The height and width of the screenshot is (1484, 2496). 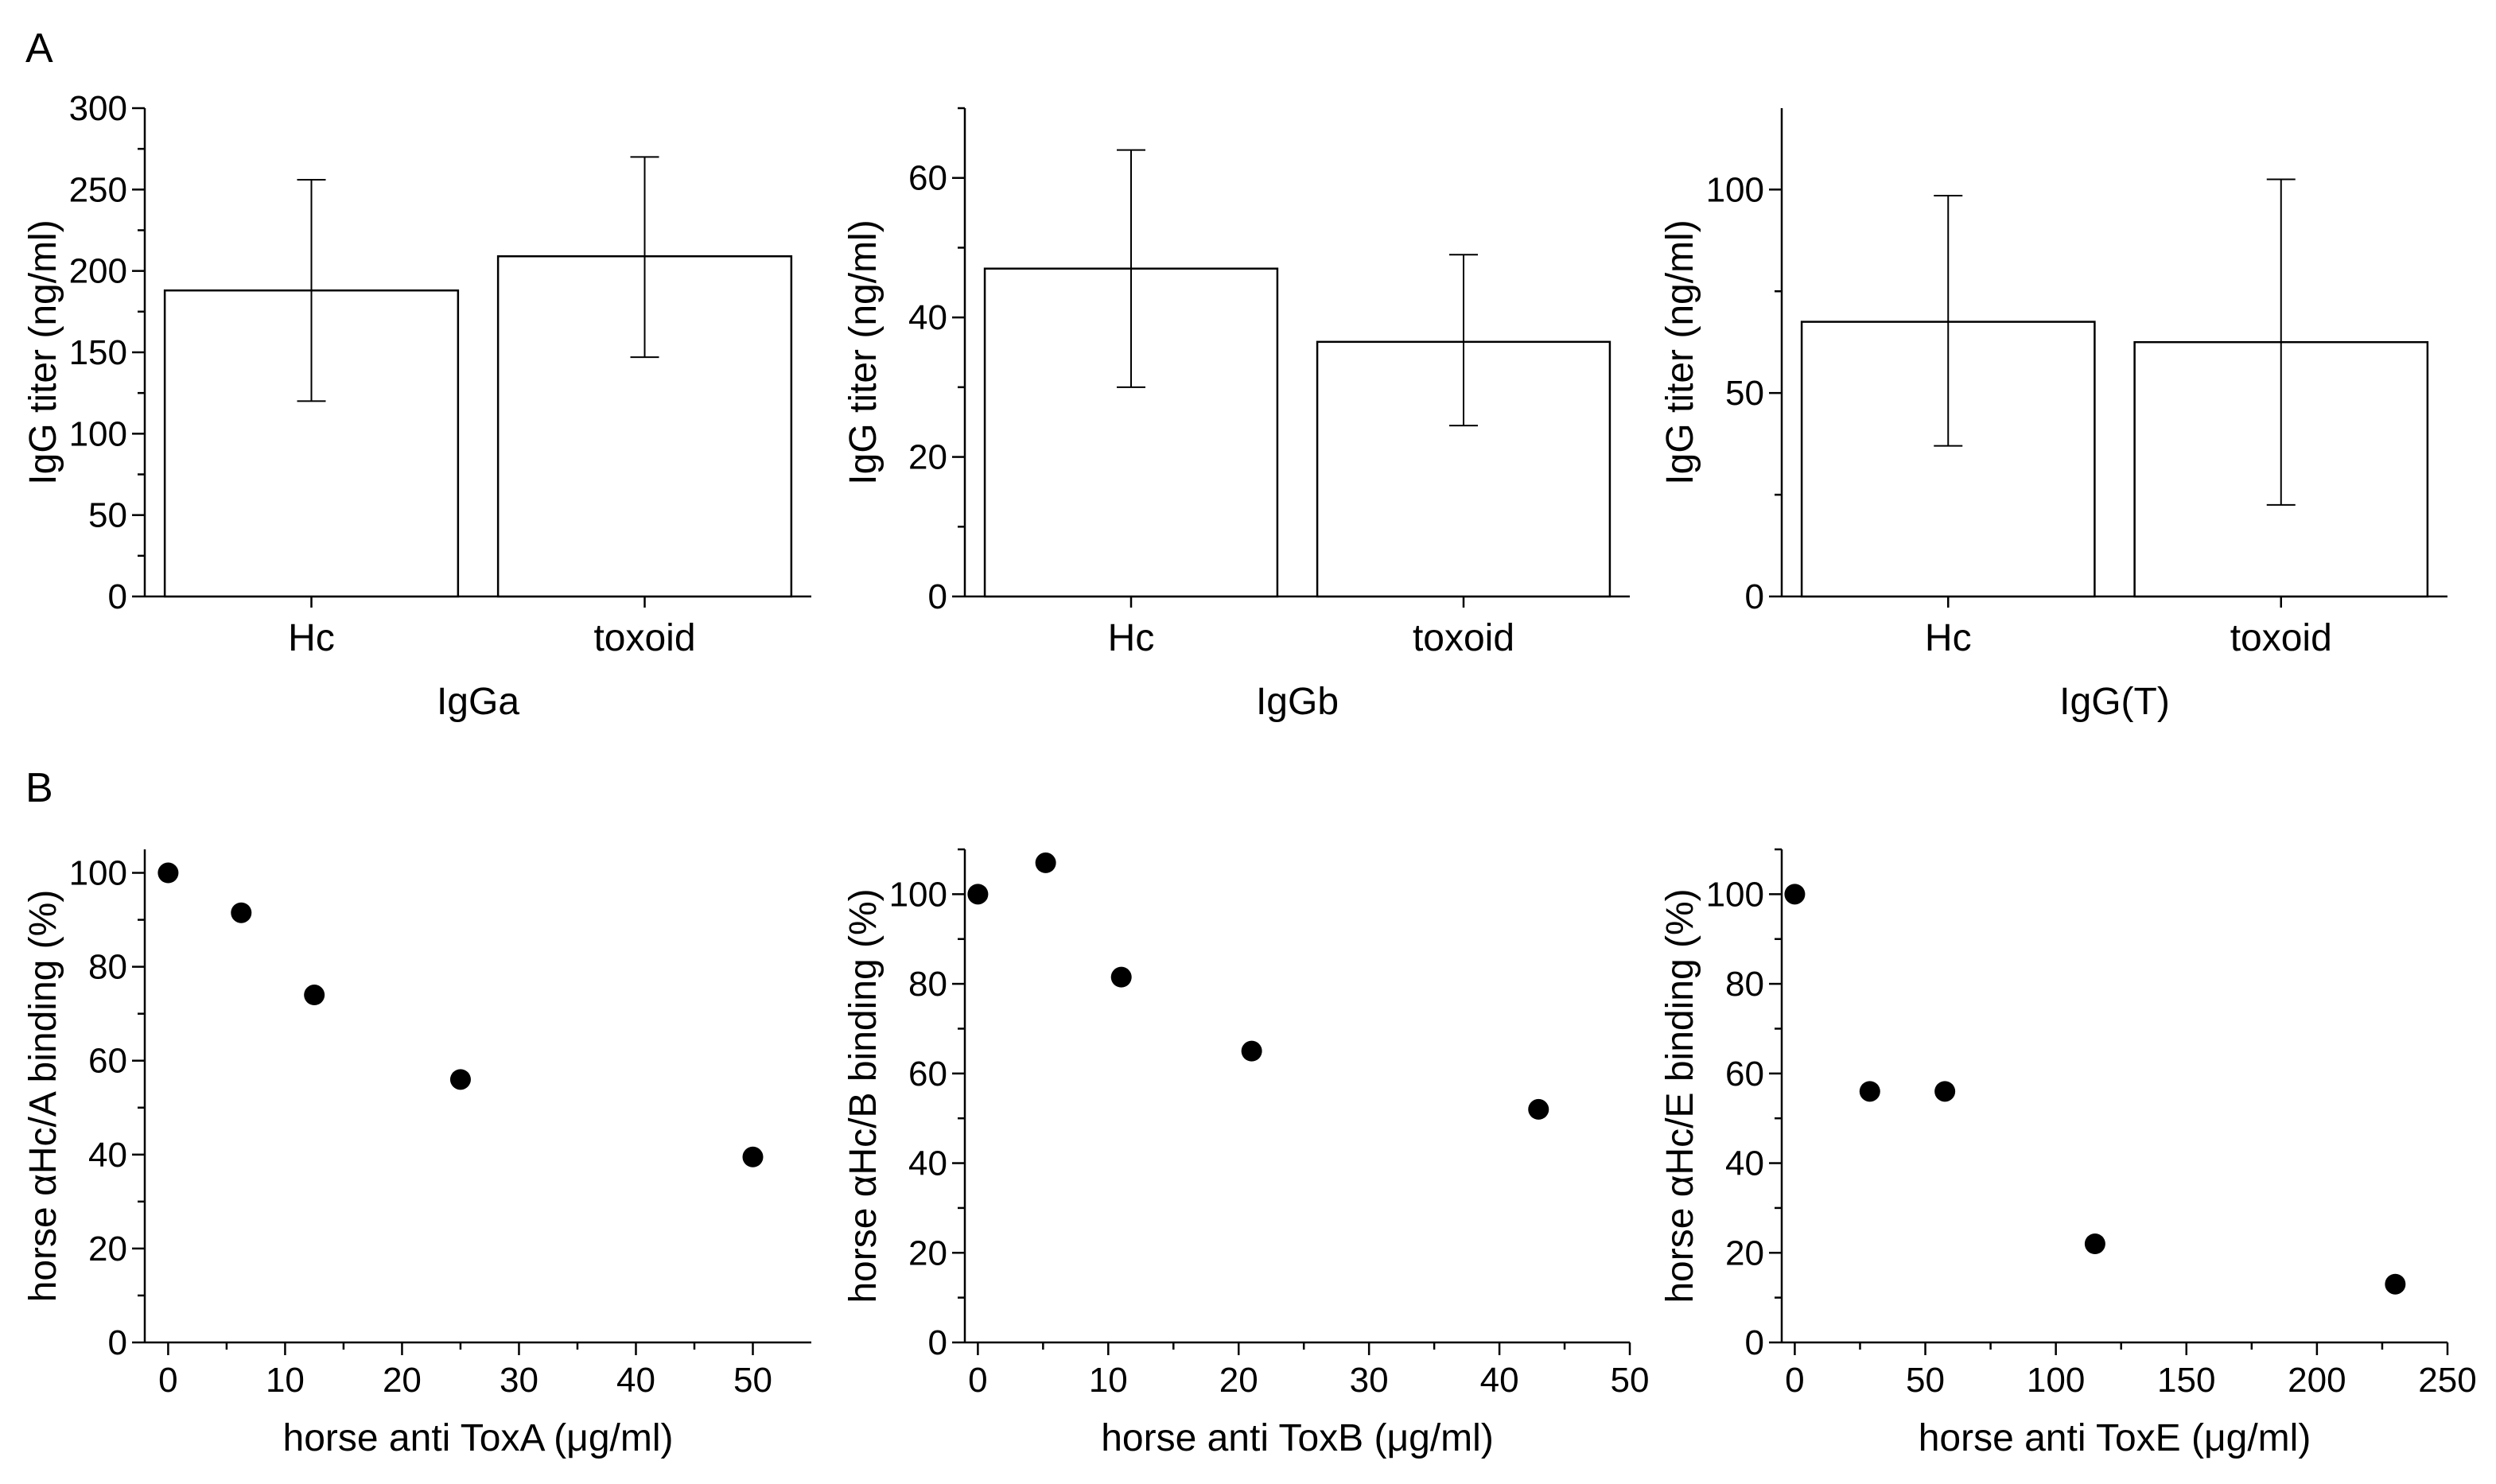 I want to click on x-axis-title: horse anti ToxE (μg/ml), so click(x=2115, y=1438).